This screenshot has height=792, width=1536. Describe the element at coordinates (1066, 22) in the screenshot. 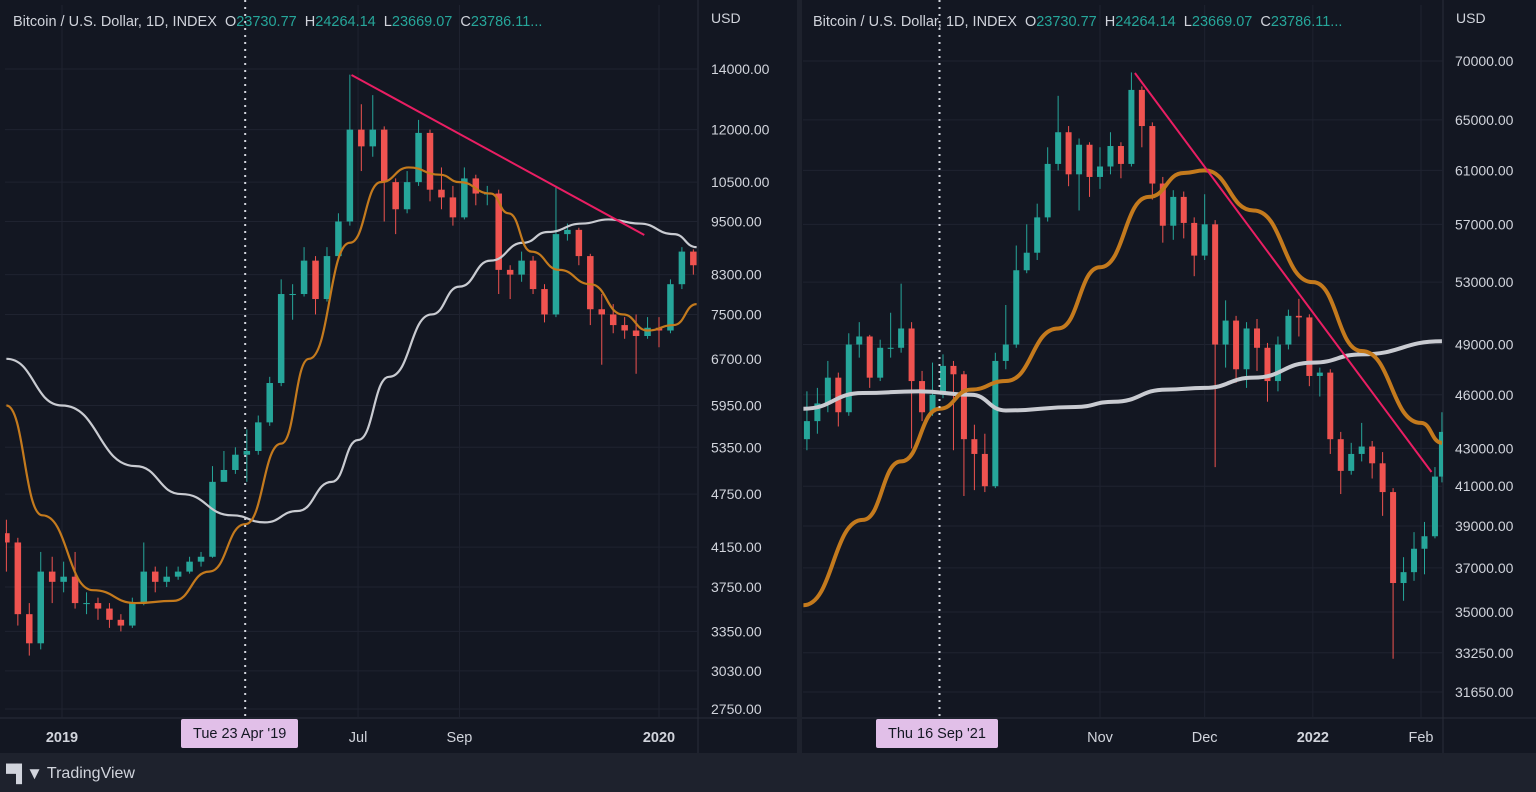

I see `open-value: 23730.77` at that location.